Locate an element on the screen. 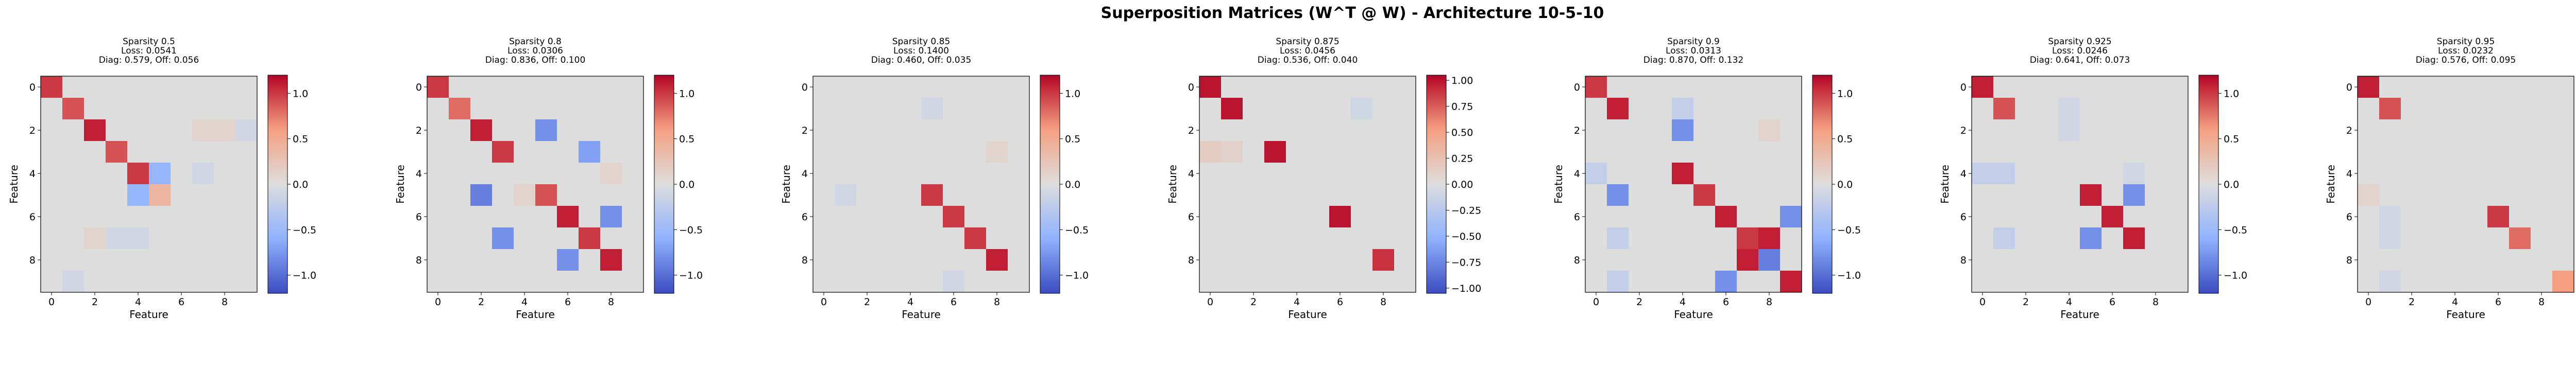 The width and height of the screenshot is (2576, 388). colorbar-tick-label: 0.0 is located at coordinates (1072, 184).